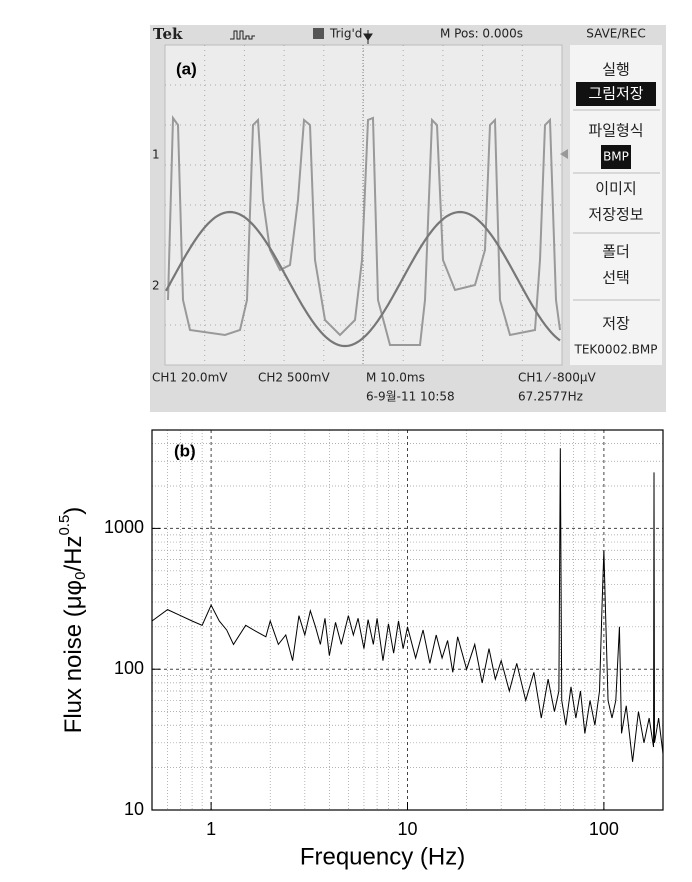 This screenshot has width=692, height=882. Describe the element at coordinates (363, 279) in the screenshot. I see `ch2-trace` at that location.